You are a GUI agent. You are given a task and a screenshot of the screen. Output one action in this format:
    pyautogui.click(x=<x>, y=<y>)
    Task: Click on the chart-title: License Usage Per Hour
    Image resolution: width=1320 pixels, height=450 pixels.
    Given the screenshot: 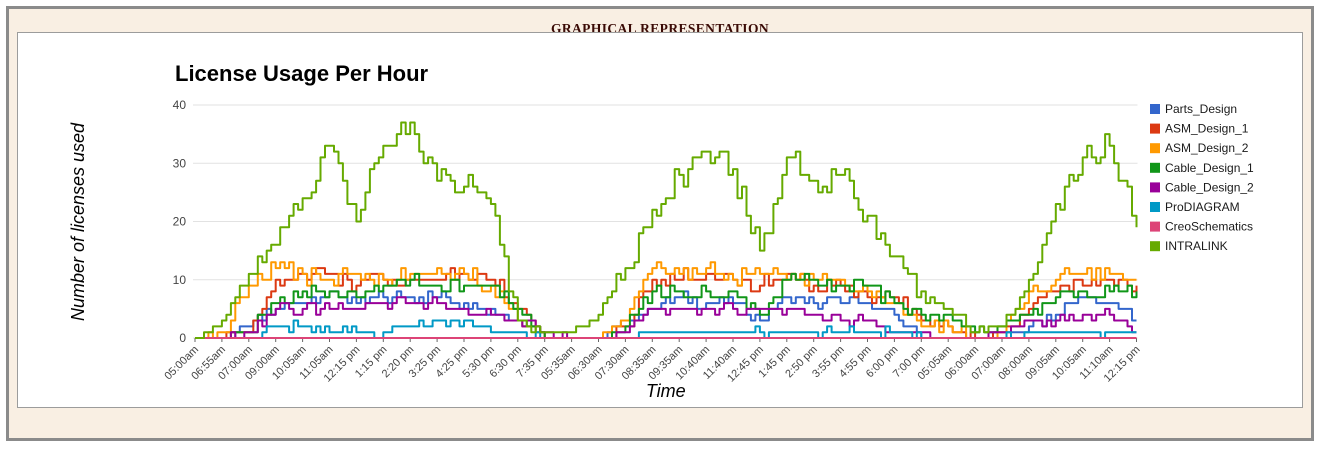 What is the action you would take?
    pyautogui.click(x=302, y=73)
    